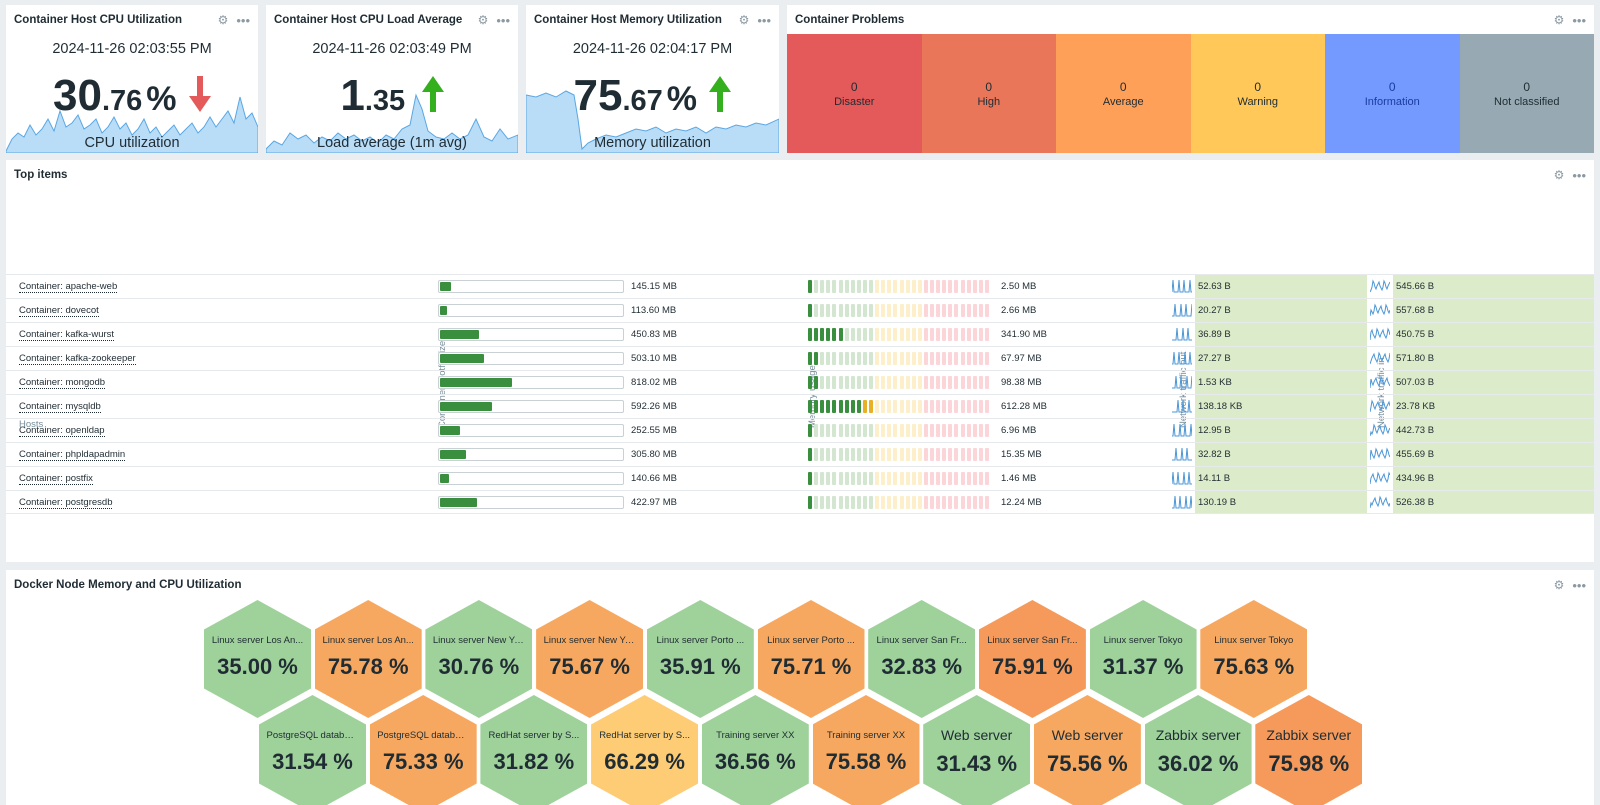 This screenshot has height=805, width=1600. Describe the element at coordinates (645, 750) in the screenshot. I see `honeycomb-cell: RedHat server by S... 66.29 %` at that location.